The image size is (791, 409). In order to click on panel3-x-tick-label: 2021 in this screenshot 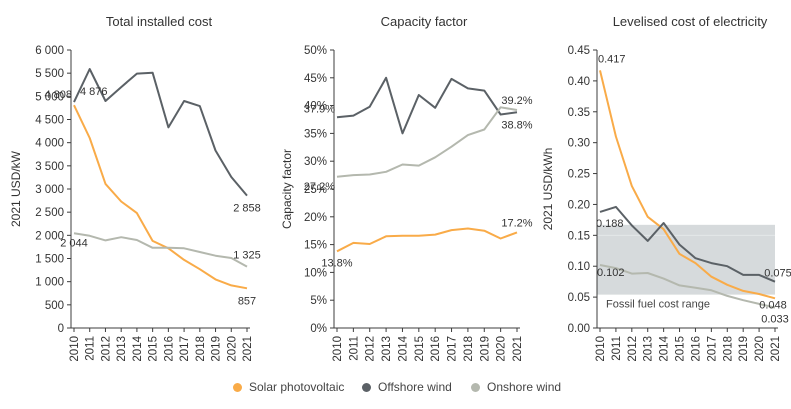, I will do `click(776, 349)`.